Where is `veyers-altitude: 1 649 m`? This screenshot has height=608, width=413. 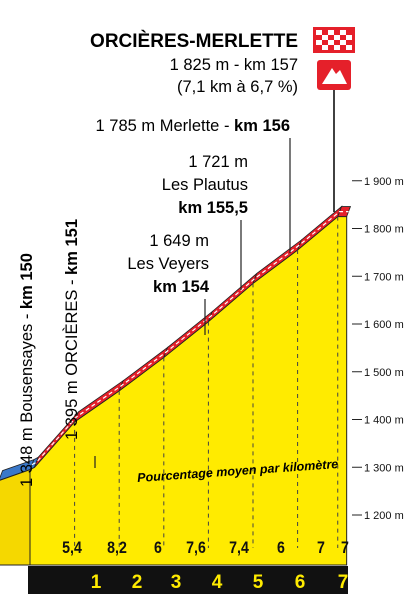
veyers-altitude: 1 649 m is located at coordinates (179, 241).